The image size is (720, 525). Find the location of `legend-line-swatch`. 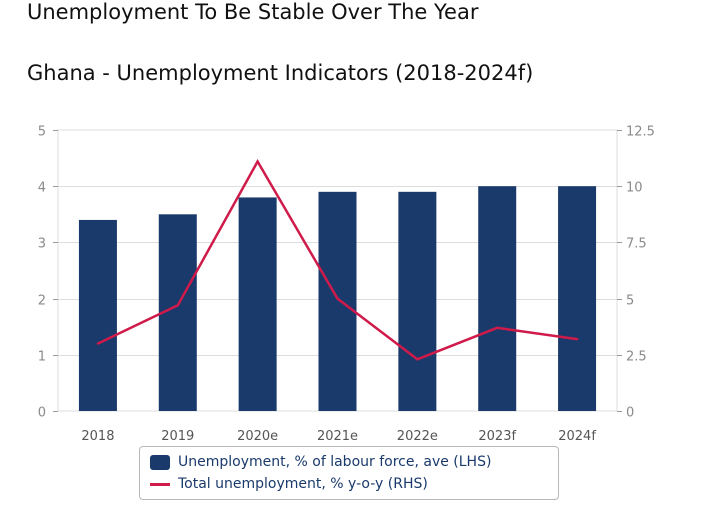

legend-line-swatch is located at coordinates (160, 484).